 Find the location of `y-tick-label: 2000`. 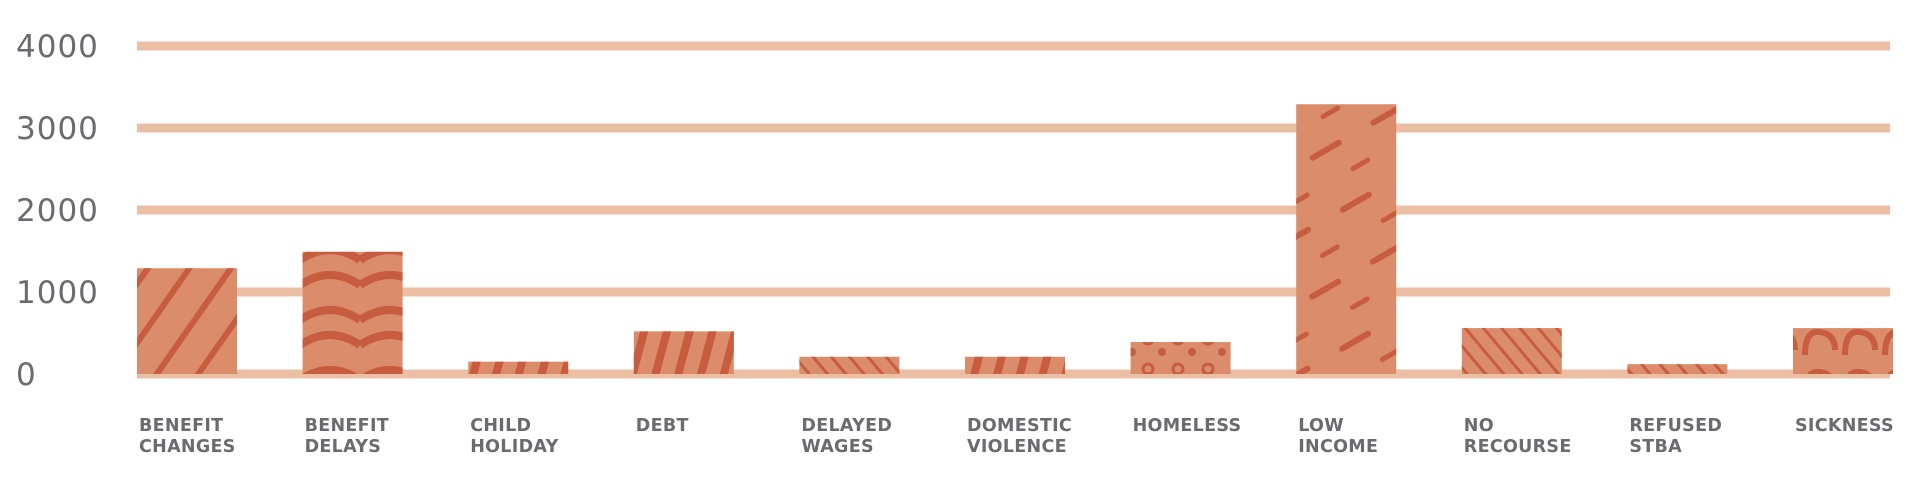

y-tick-label: 2000 is located at coordinates (57, 211).